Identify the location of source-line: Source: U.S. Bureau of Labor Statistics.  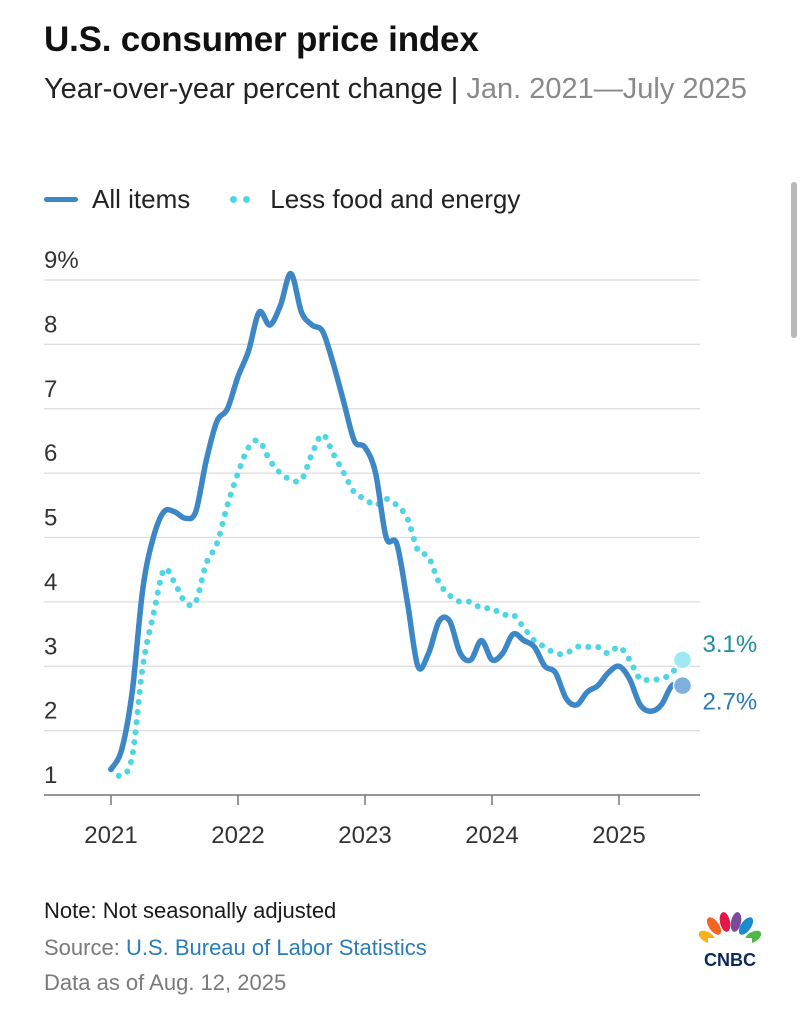
(235, 948).